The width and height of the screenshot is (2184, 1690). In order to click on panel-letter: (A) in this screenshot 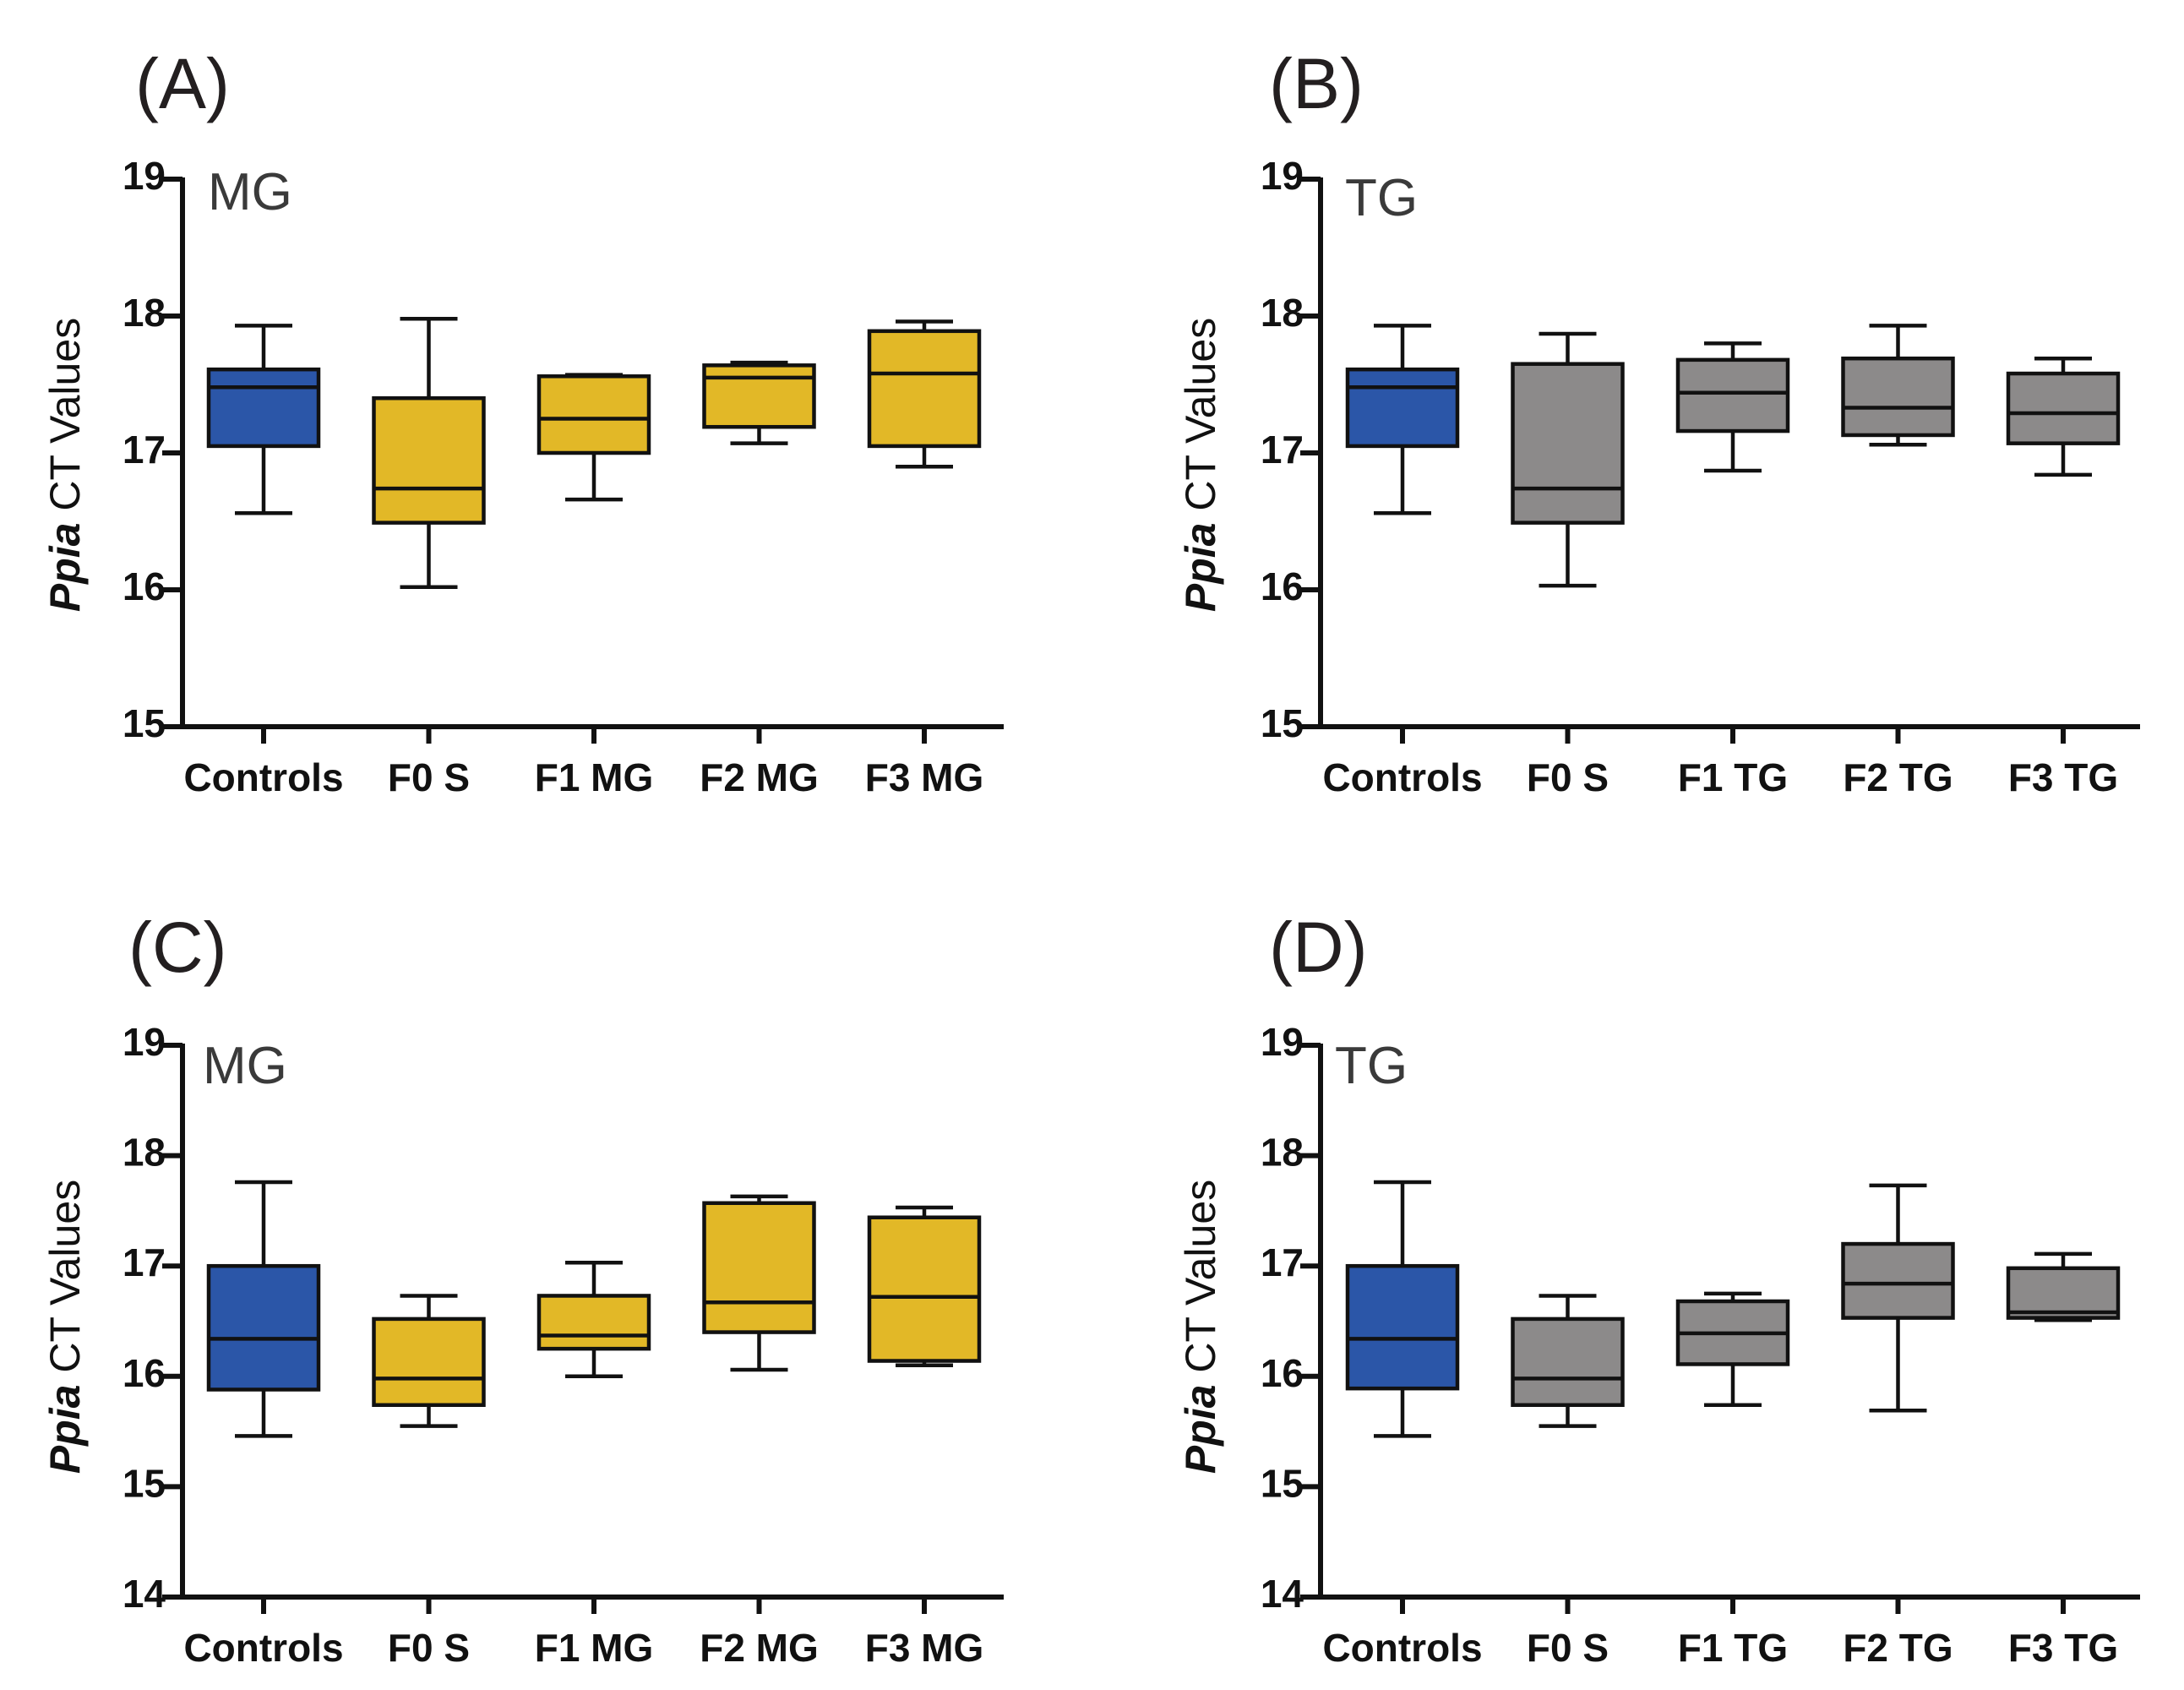, I will do `click(182, 83)`.